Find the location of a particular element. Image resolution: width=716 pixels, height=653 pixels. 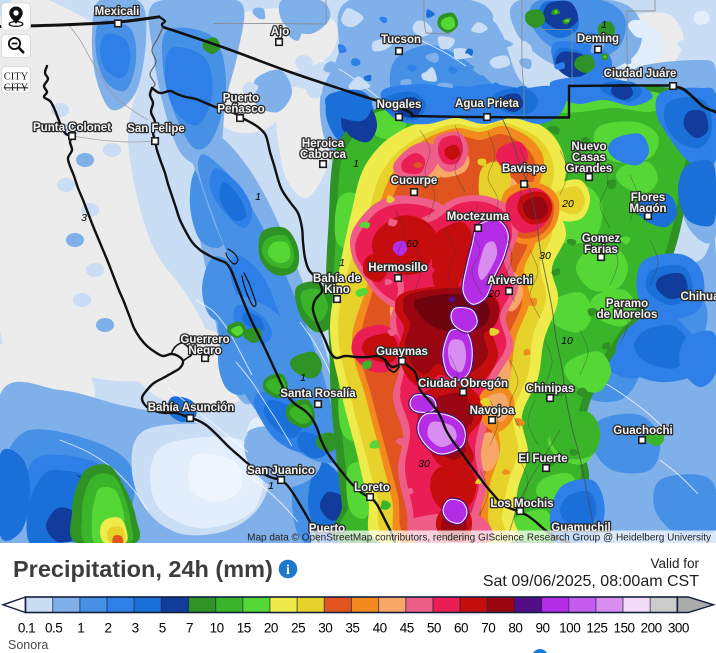

svg-text: Guerrero is located at coordinates (204, 340).